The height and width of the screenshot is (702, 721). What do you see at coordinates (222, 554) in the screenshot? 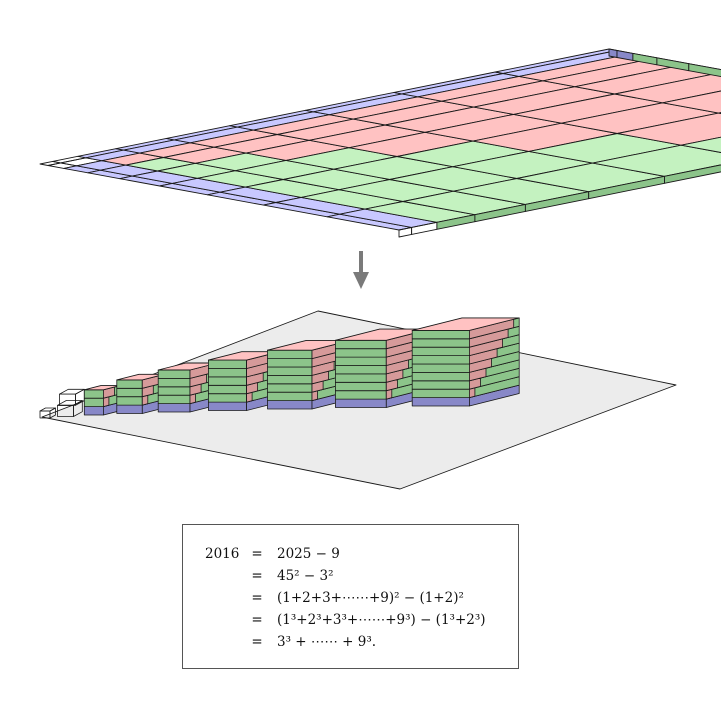
I see `formula-lhs: 2016` at bounding box center [222, 554].